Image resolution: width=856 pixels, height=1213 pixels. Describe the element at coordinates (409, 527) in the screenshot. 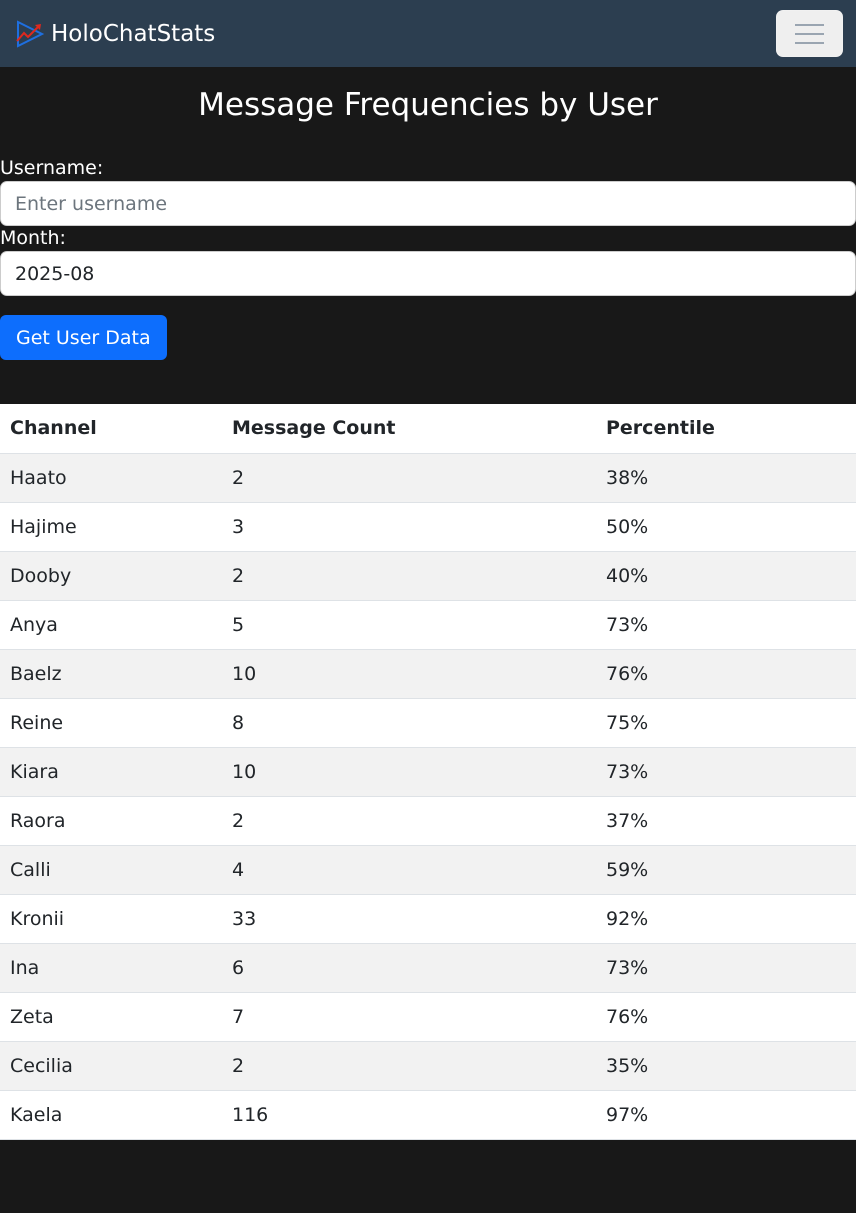

I see `message-count-cell: 3` at that location.